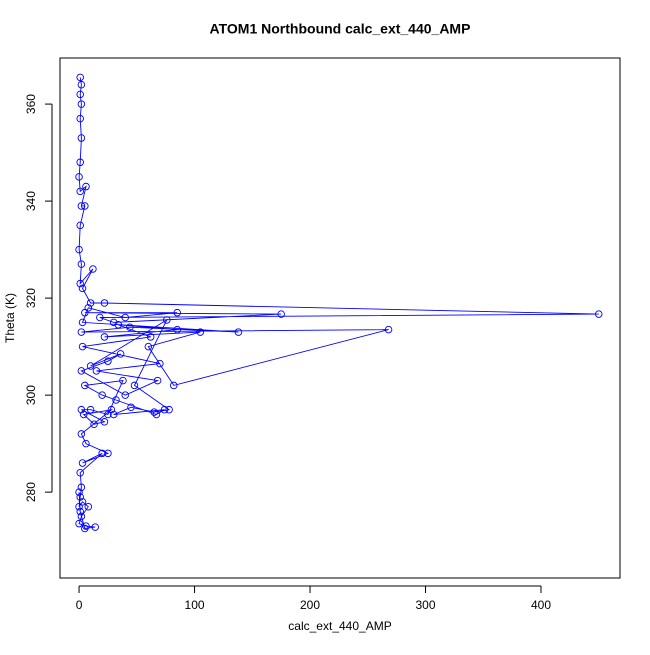 The image size is (650, 655). I want to click on y-axis-label: Theta (K), so click(10, 318).